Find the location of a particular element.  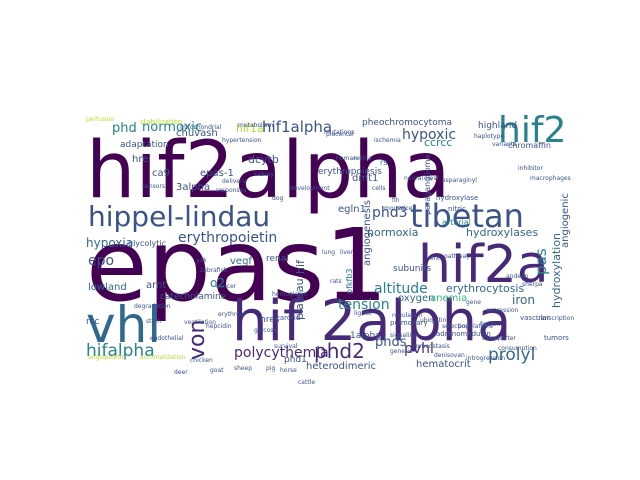

cloud-word: hypoxia is located at coordinates (109, 243).